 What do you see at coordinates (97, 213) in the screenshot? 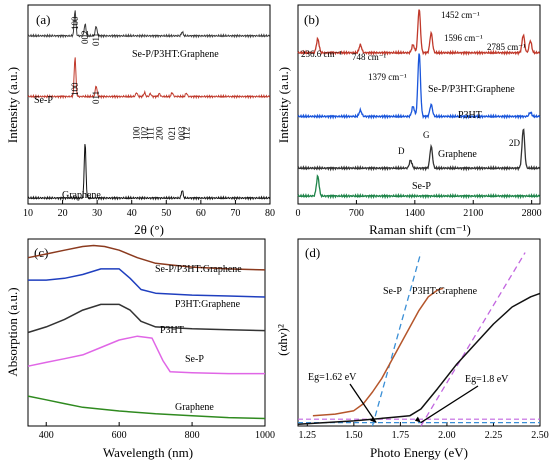
I see `panel-a-xtick-label-2: 30` at bounding box center [97, 213].